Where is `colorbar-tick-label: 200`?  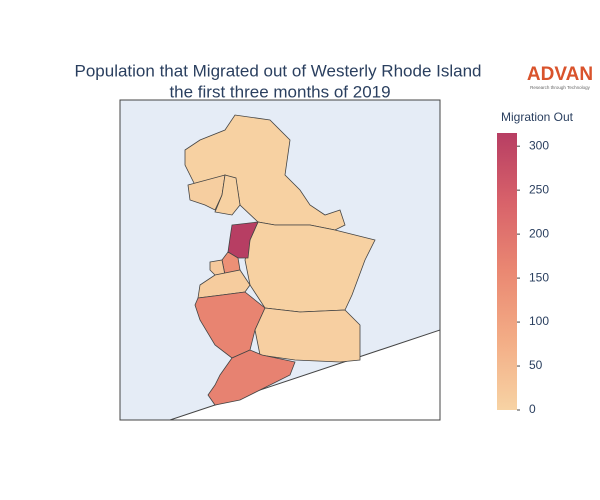
colorbar-tick-label: 200 is located at coordinates (539, 233).